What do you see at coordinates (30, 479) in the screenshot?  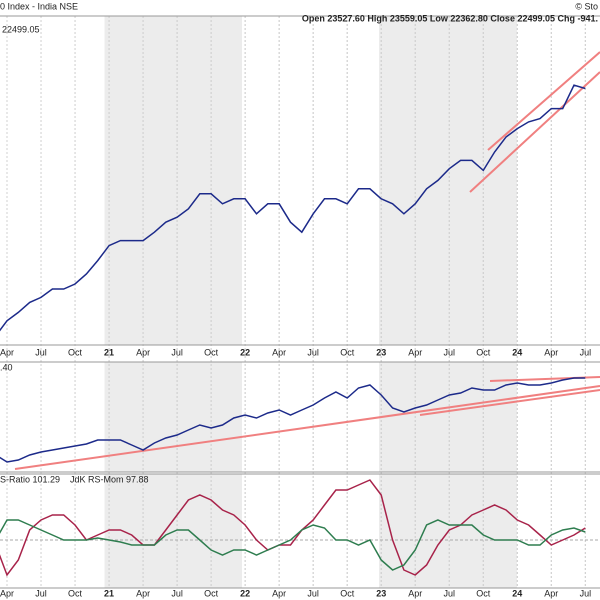 I see `legend-entry: S-Ratio 101.29` at bounding box center [30, 479].